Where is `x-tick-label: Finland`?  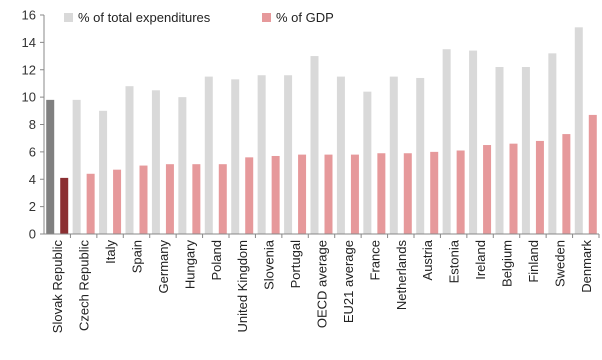 x-tick-label: Finland is located at coordinates (533, 261).